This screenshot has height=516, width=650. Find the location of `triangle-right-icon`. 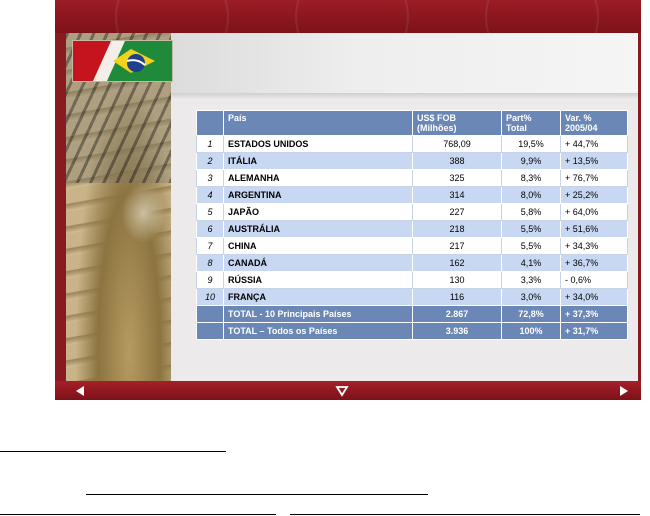

triangle-right-icon is located at coordinates (624, 391).